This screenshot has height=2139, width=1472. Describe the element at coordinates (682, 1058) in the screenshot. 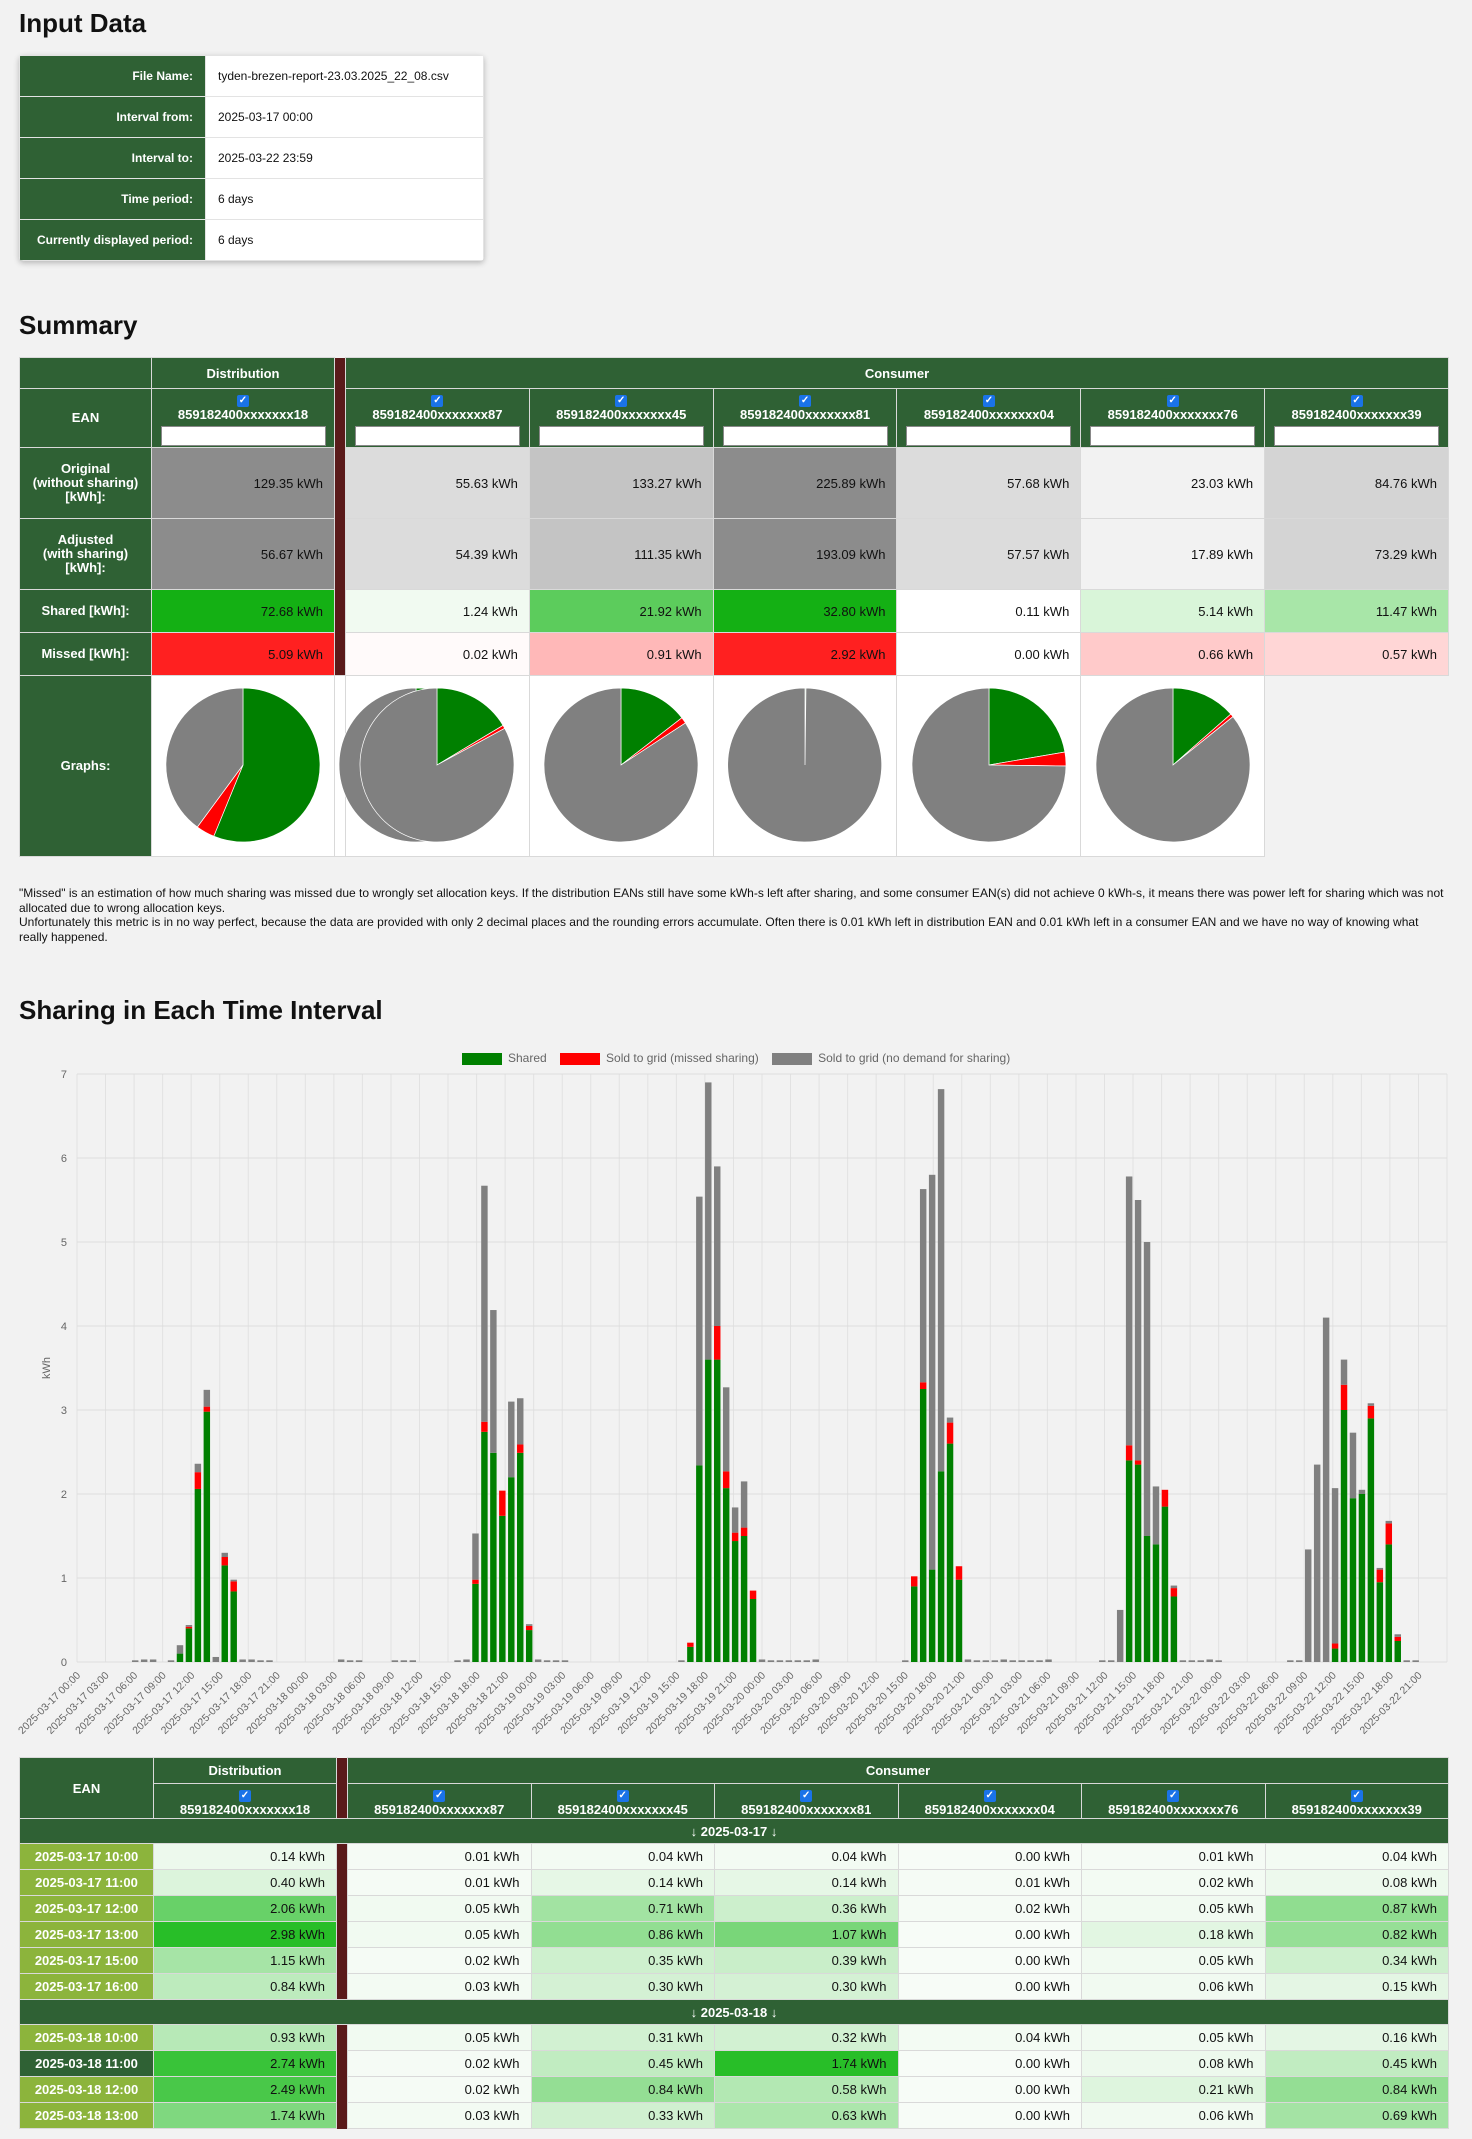

I see `legend-label-missed: Sold to grid (missed sharing)` at that location.